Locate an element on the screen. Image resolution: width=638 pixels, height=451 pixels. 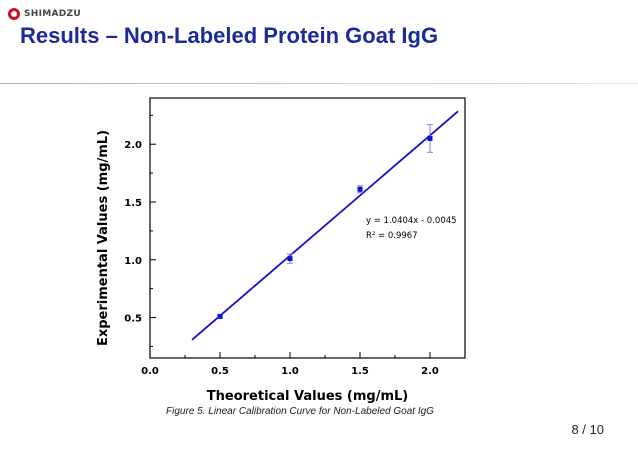
y-tick-label: 1.5 is located at coordinates (133, 203).